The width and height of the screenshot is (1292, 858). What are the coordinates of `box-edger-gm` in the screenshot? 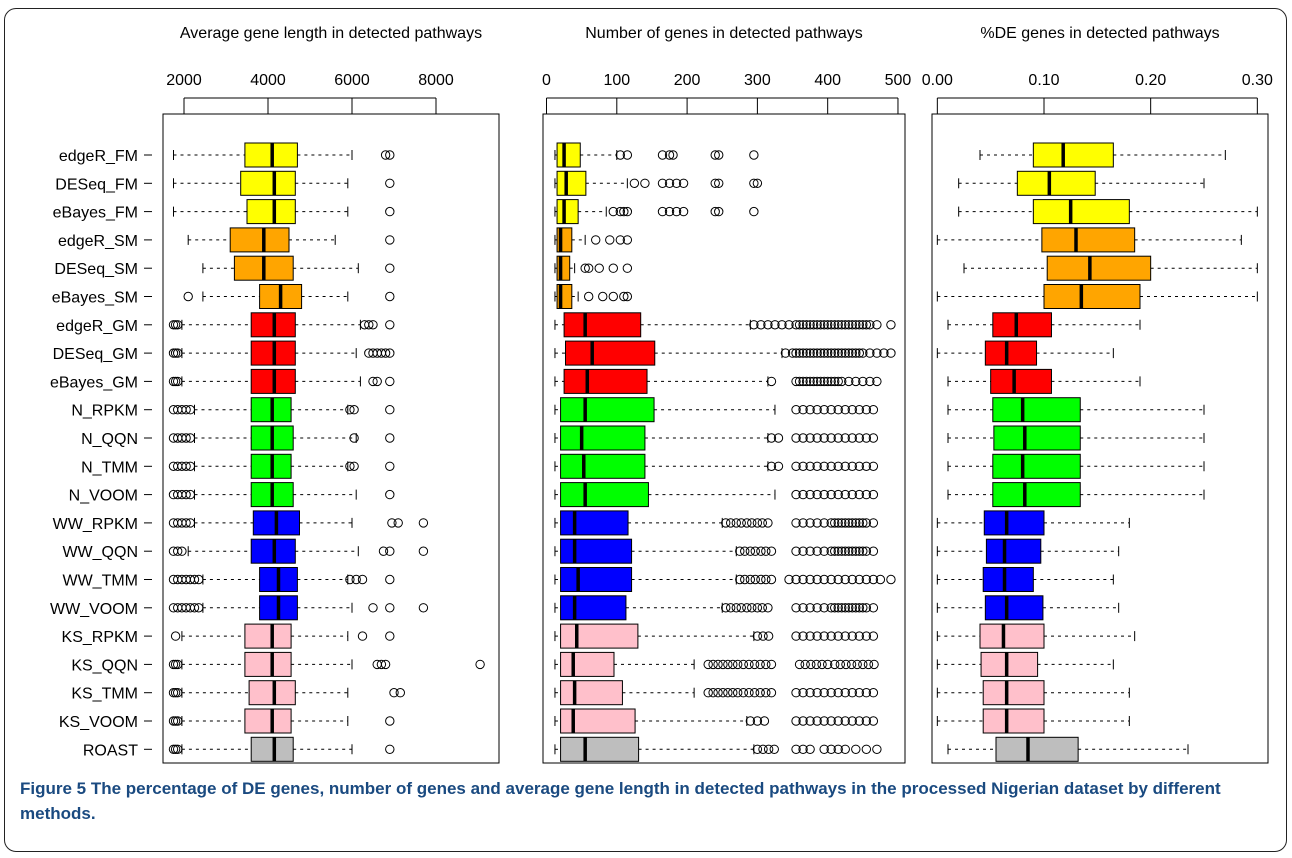 It's located at (1044, 325).